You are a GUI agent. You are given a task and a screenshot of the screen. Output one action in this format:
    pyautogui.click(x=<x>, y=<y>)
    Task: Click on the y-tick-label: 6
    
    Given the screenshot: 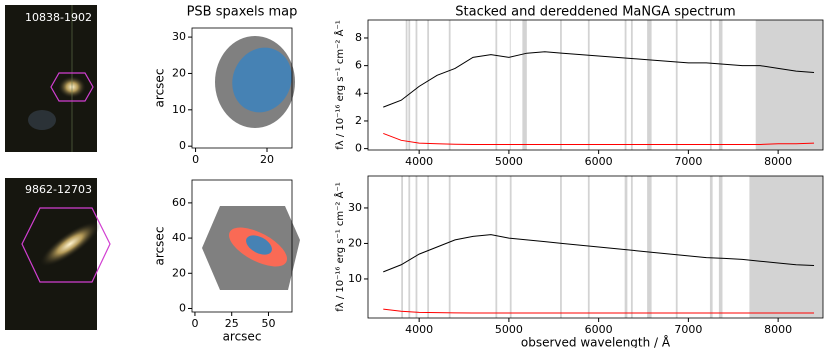 What is the action you would take?
    pyautogui.click(x=358, y=65)
    